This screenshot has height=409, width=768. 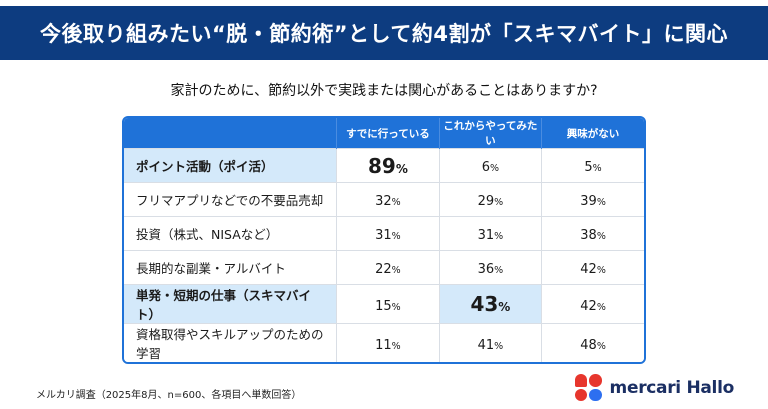 I want to click on corner-cell, so click(x=230, y=133).